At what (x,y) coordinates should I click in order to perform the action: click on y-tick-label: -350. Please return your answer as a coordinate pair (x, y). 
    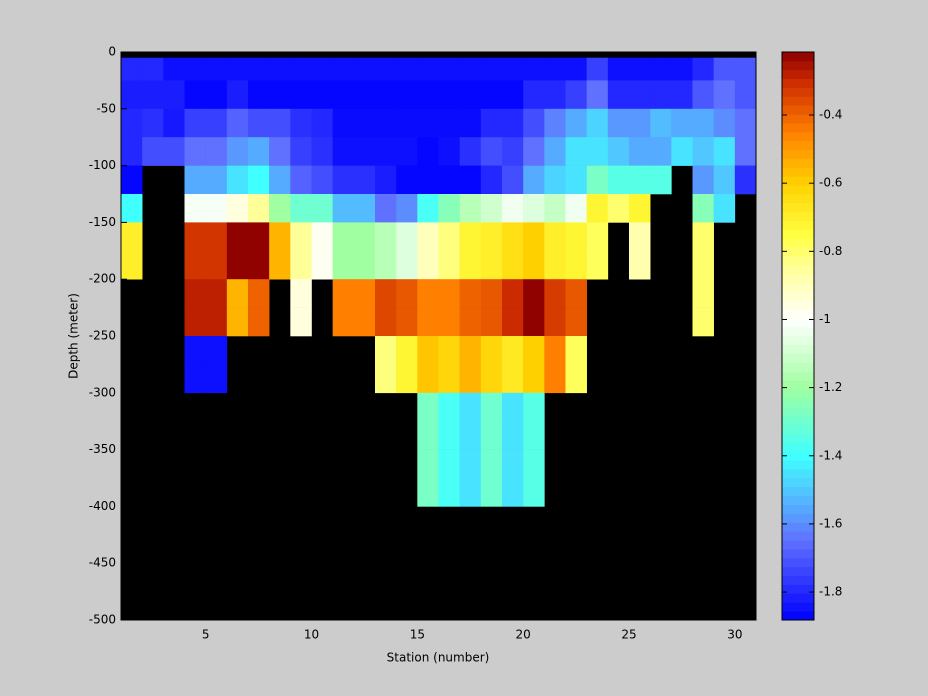
    Looking at the image, I should click on (102, 449).